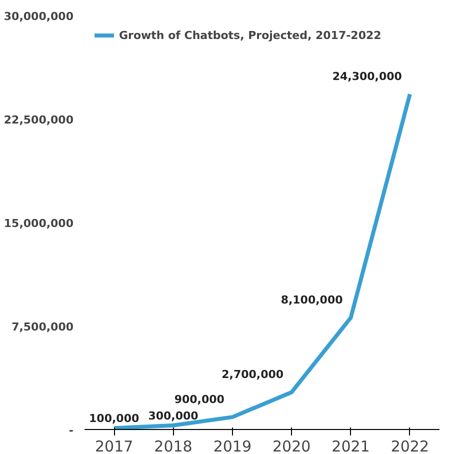  I want to click on y-tick-label: -, so click(71, 430).